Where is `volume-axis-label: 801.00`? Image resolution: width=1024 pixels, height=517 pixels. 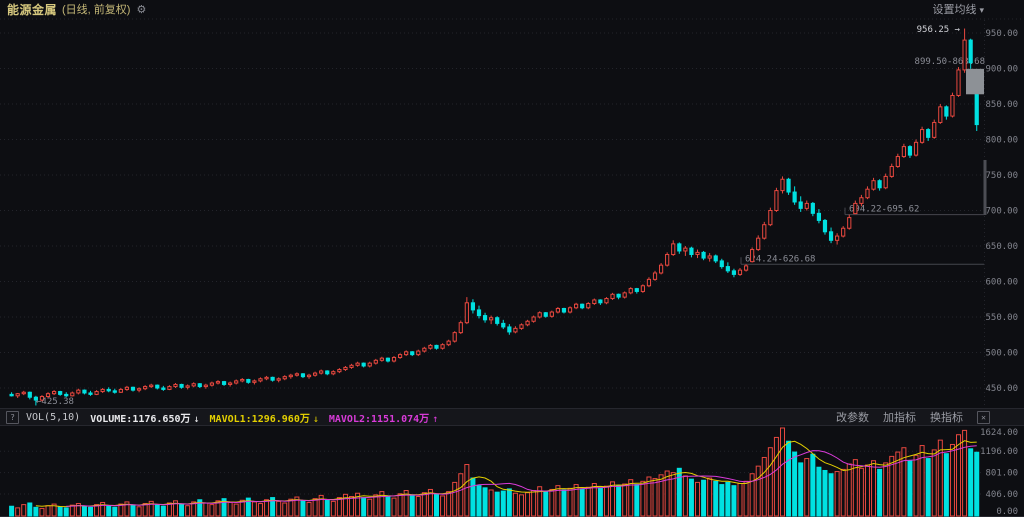
volume-axis-label: 801.00 is located at coordinates (1001, 474).